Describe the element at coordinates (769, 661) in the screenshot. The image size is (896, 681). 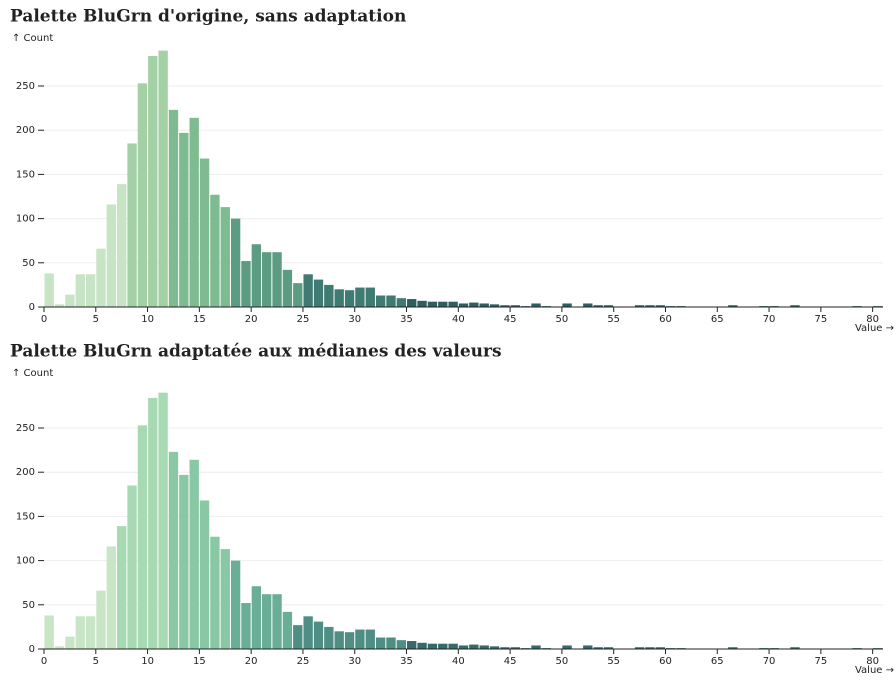
I see `x-tick-label: 70` at that location.